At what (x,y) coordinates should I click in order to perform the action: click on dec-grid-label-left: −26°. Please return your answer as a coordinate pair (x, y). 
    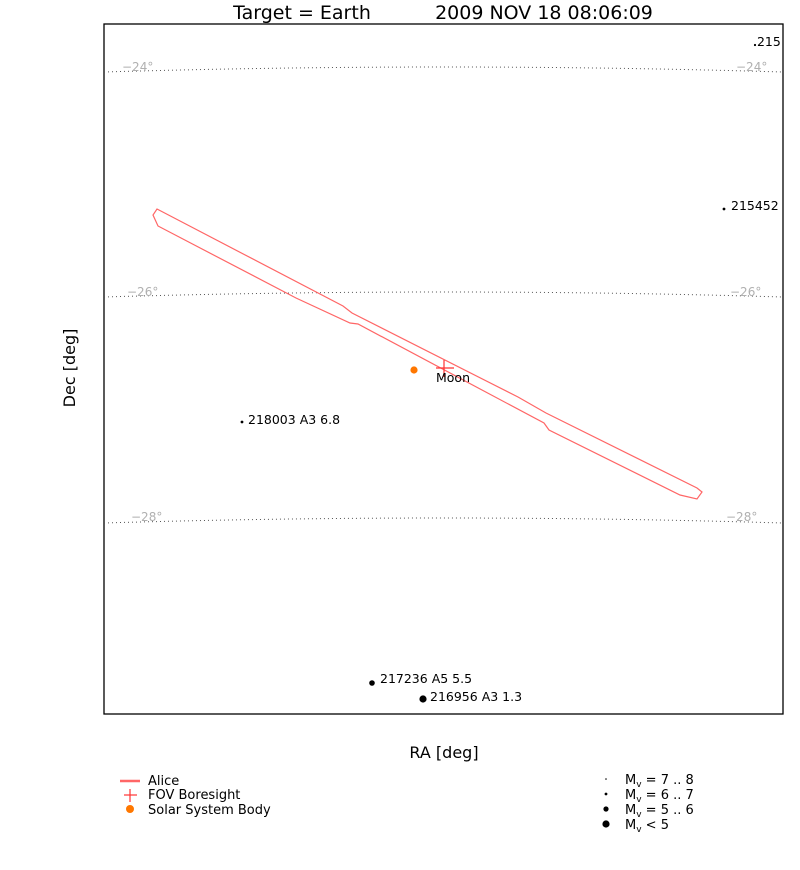
    Looking at the image, I should click on (142, 292).